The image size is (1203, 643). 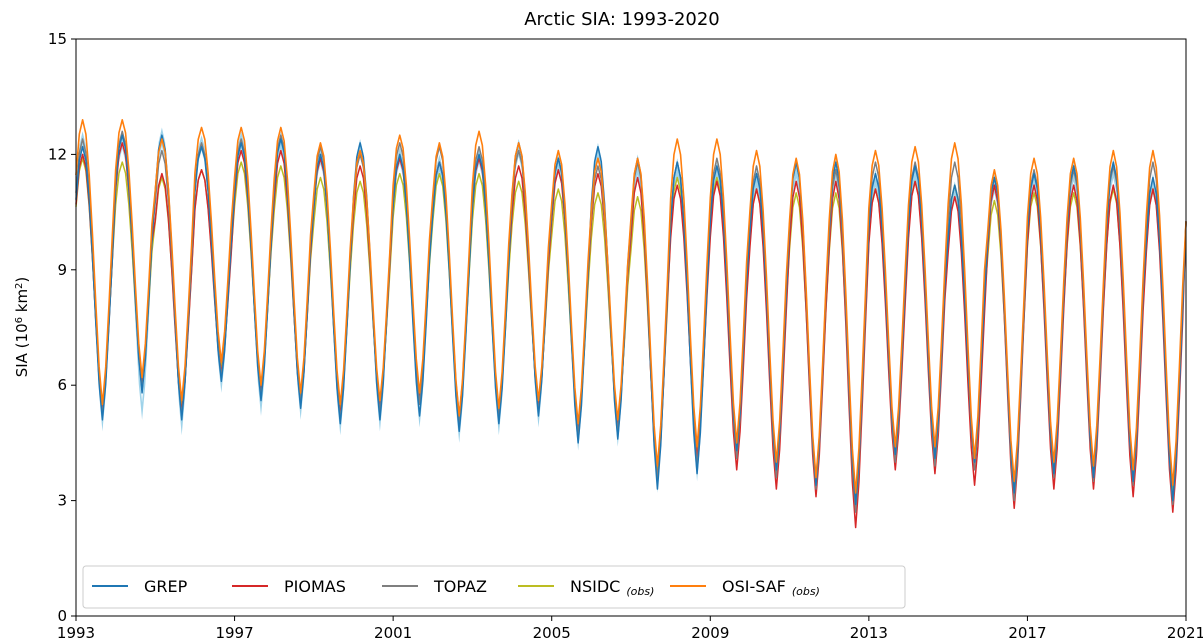 I want to click on legend-label-osi-saf: OSI-SAF (obs), so click(x=771, y=587).